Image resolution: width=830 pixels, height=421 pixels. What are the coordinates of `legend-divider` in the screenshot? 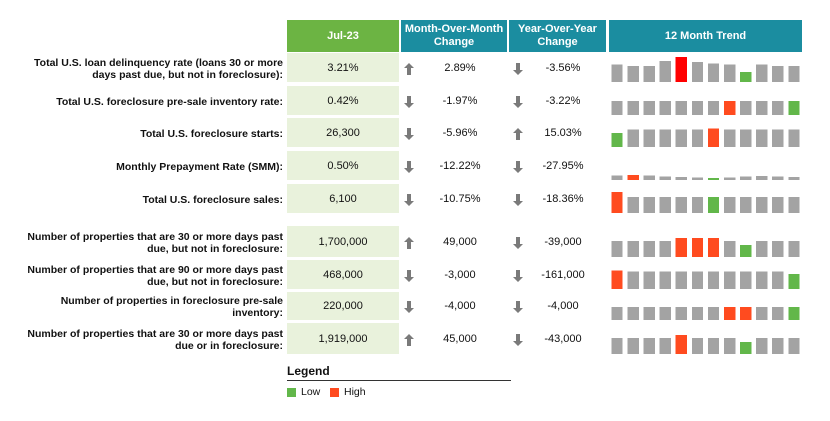 It's located at (399, 380).